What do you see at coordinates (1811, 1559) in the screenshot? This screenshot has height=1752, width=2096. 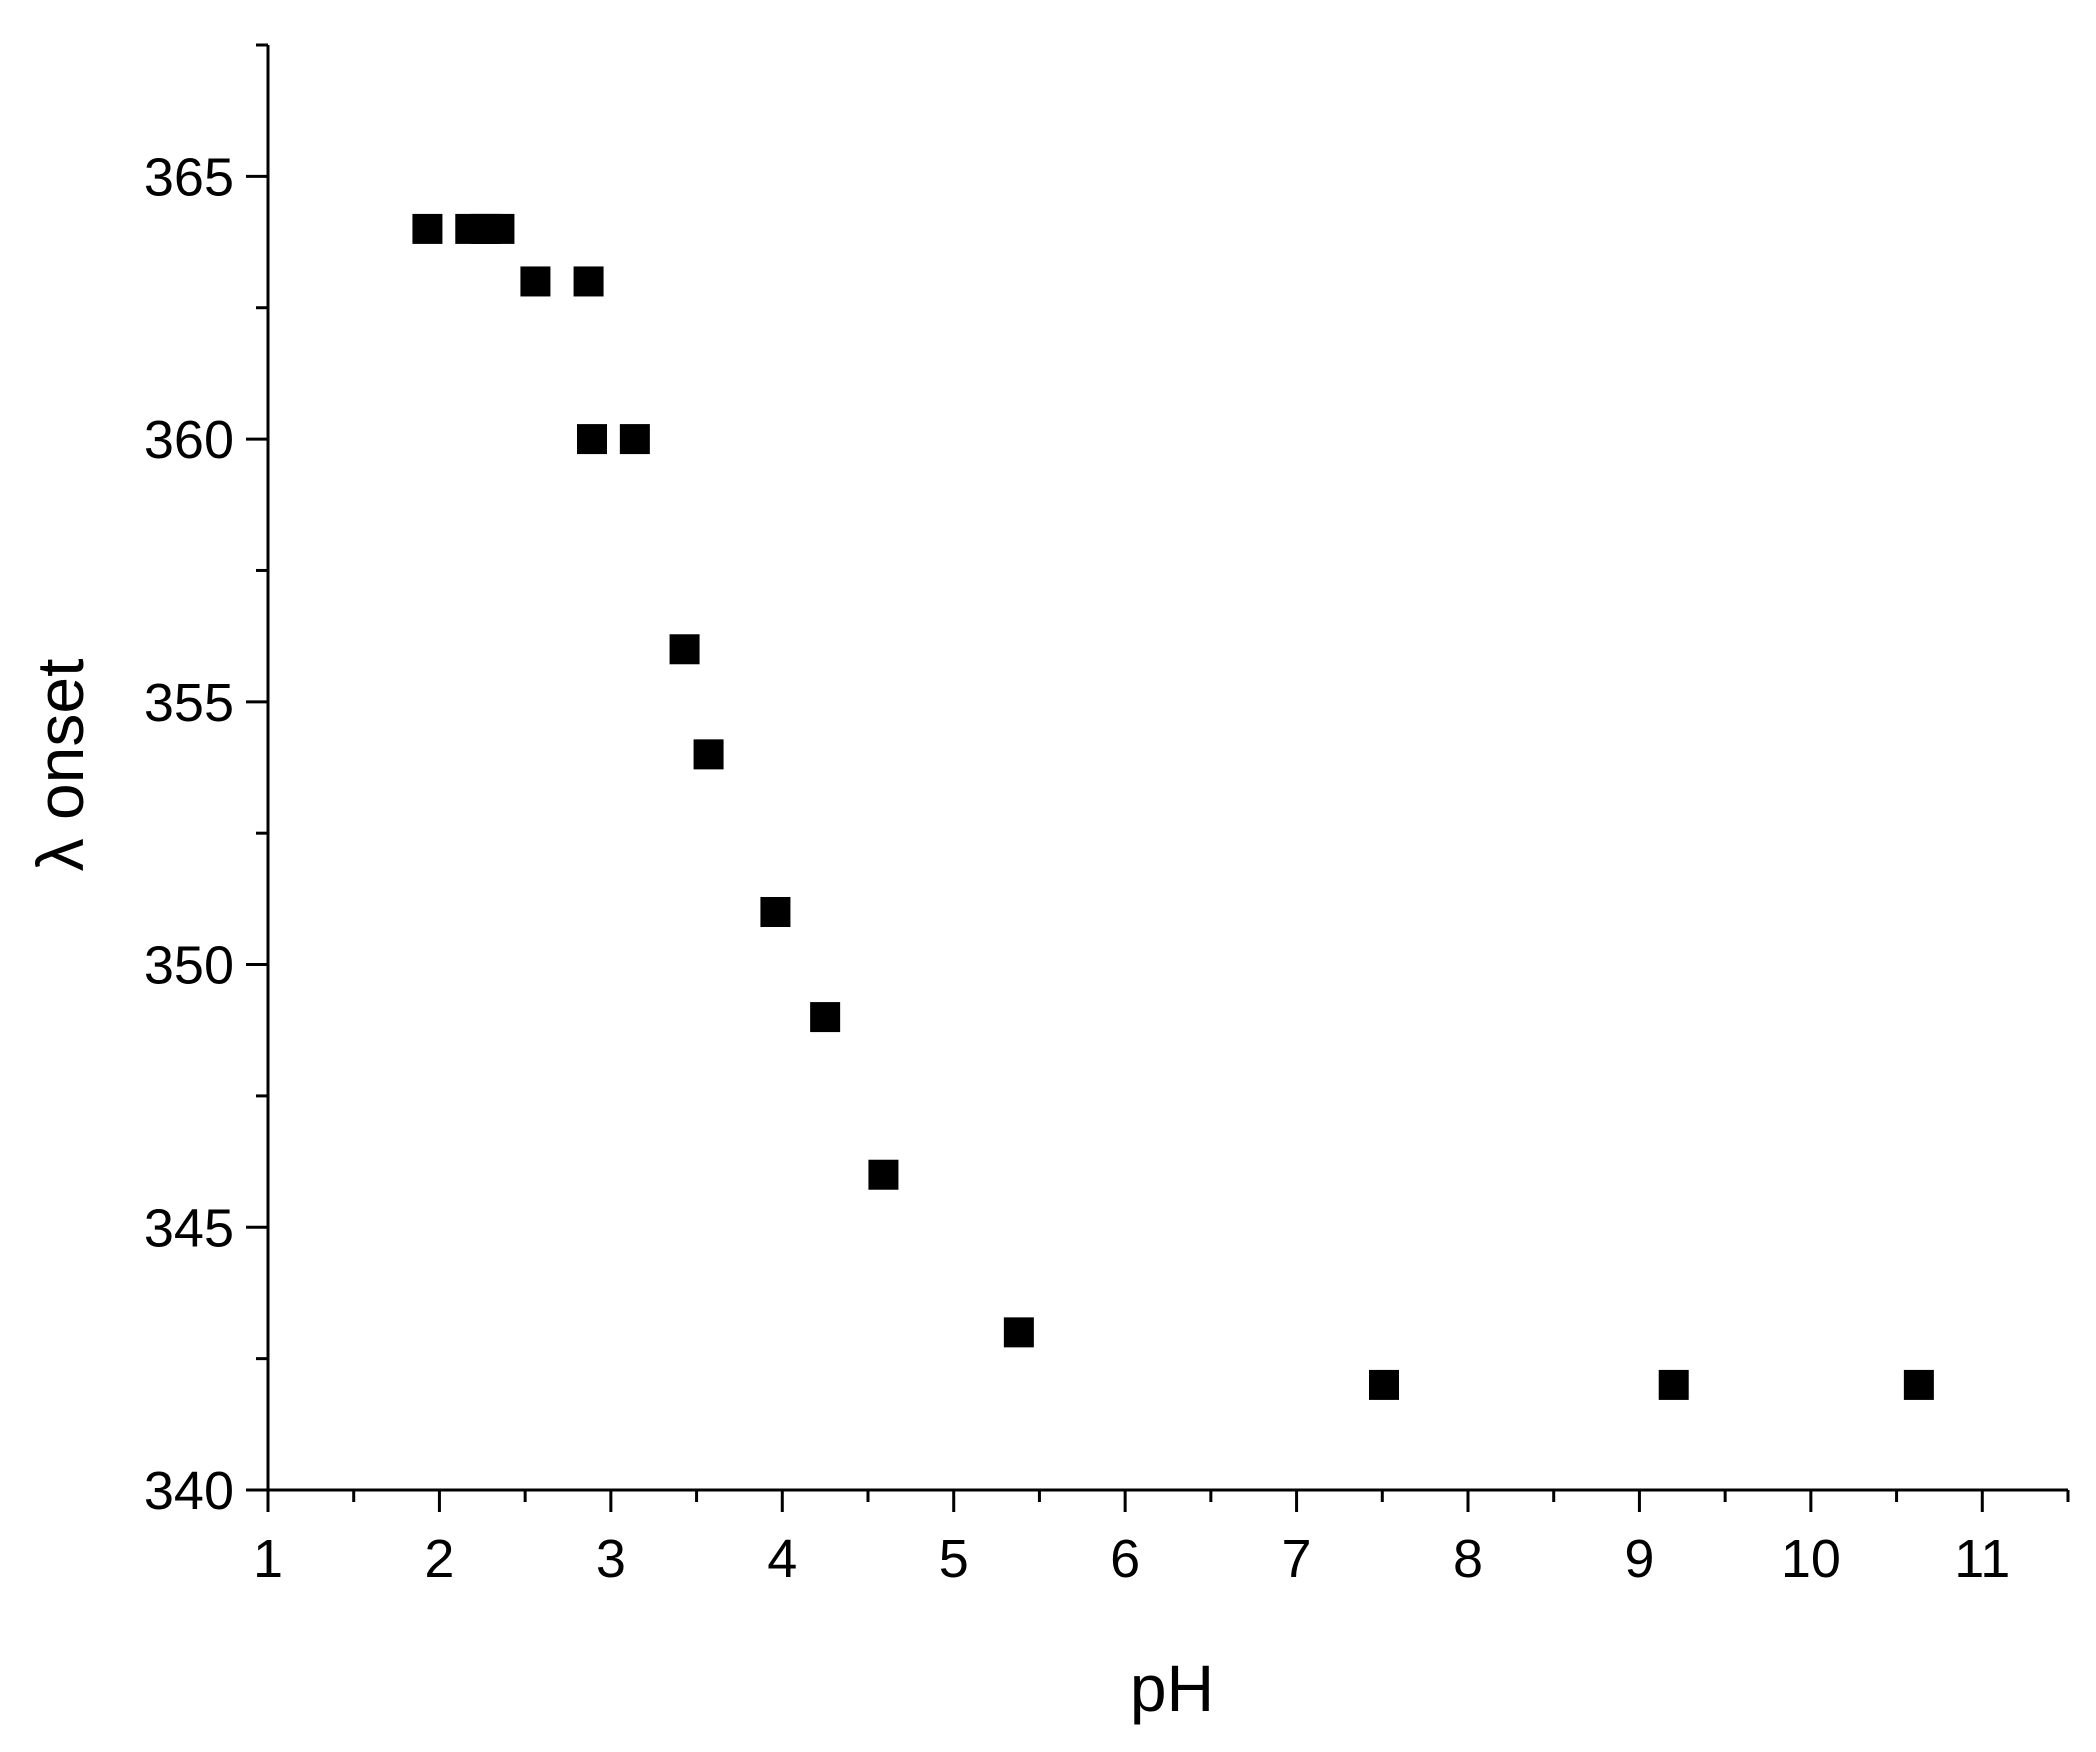 I see `x-tick-label: 10` at bounding box center [1811, 1559].